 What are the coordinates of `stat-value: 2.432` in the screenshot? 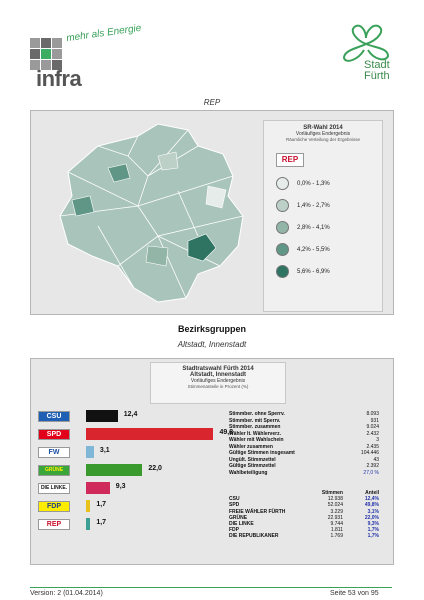 It's located at (372, 433).